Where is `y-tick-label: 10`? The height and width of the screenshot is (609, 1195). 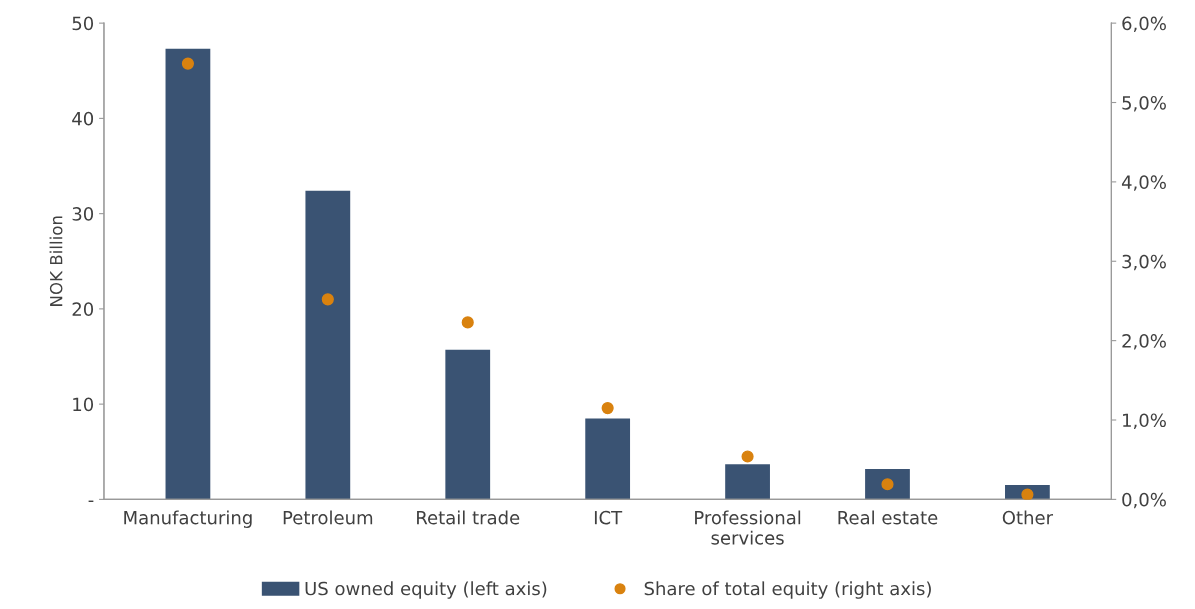 y-tick-label: 10 is located at coordinates (83, 404).